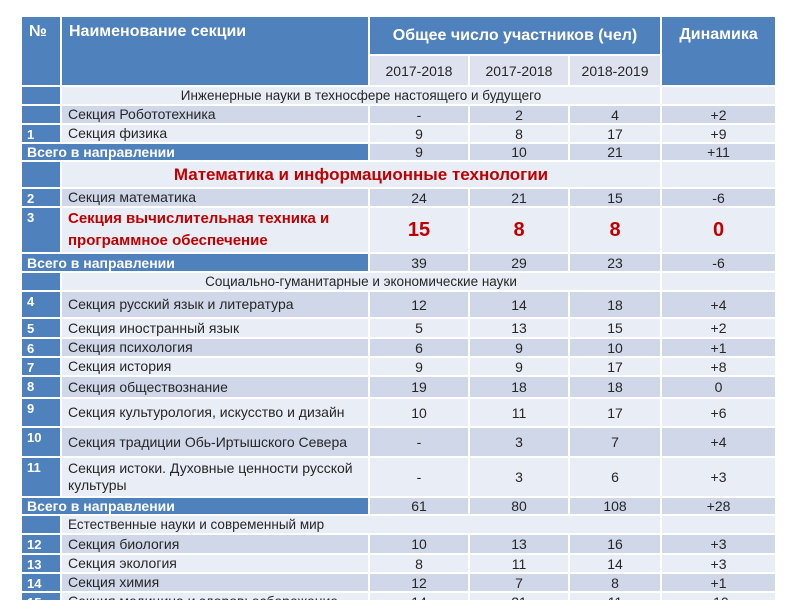  I want to click on table-row: 6 Секция психология 6 9 10 +1, so click(399, 347).